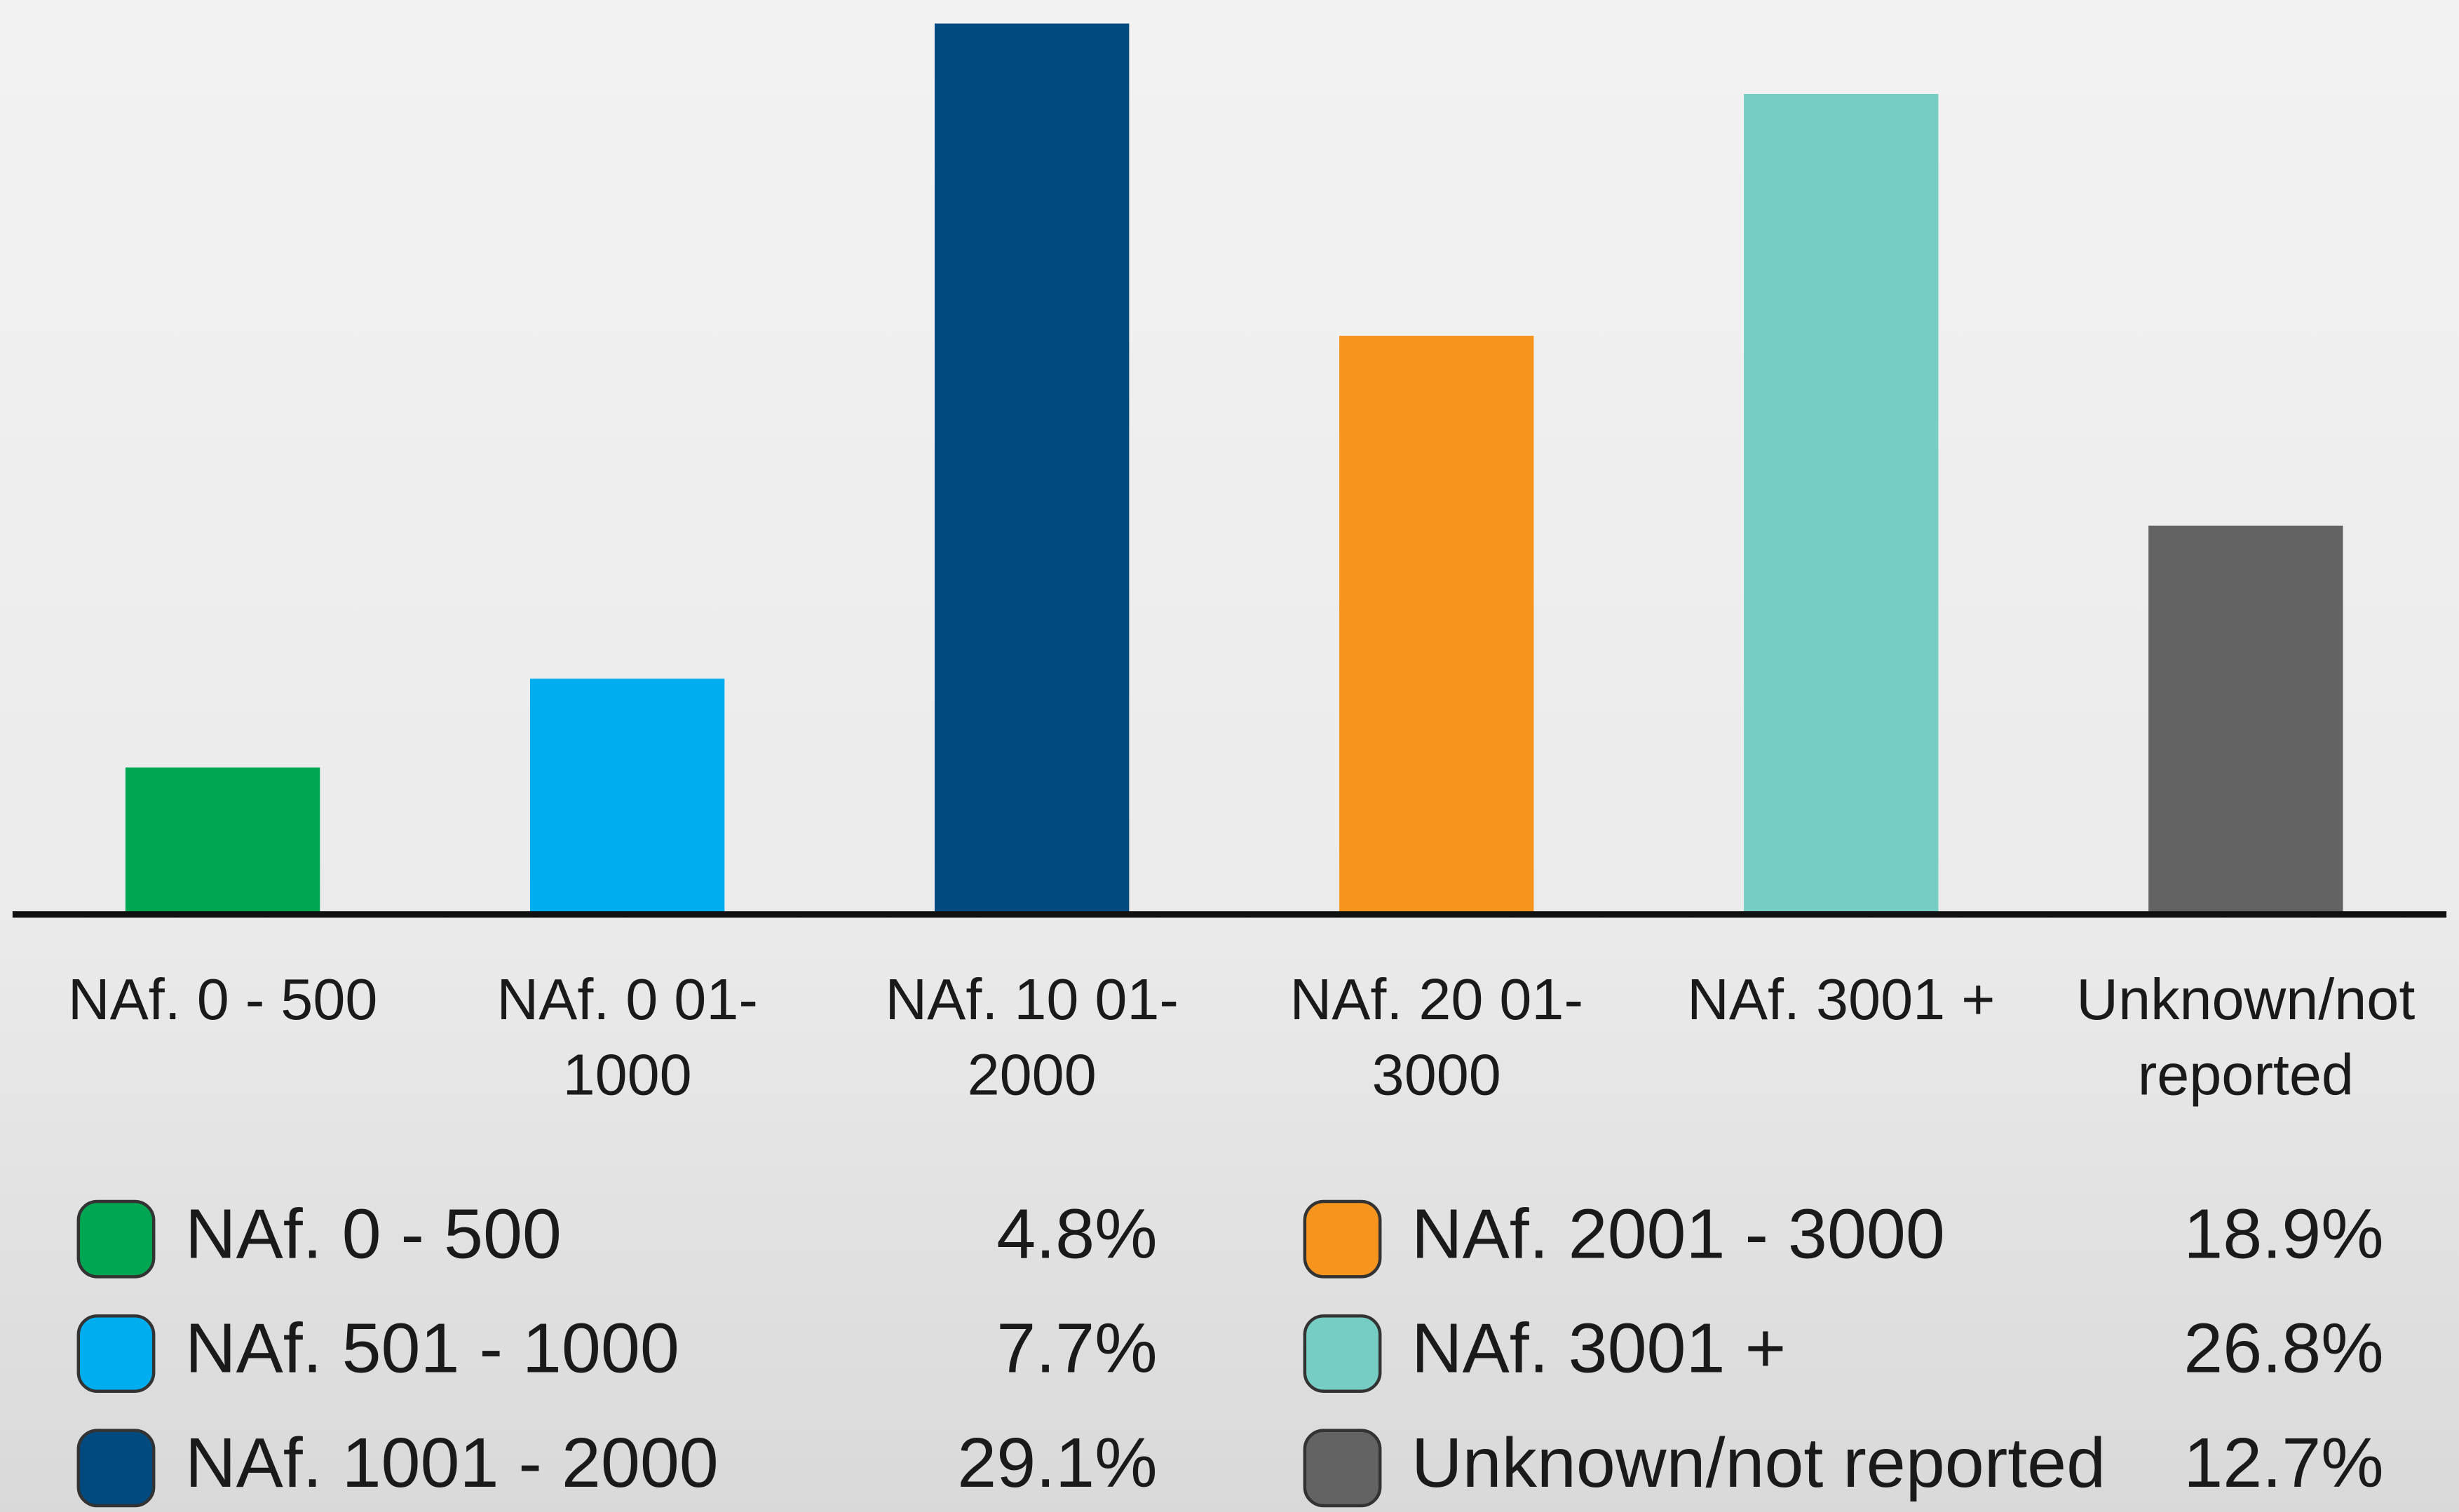 The height and width of the screenshot is (1512, 2459). I want to click on x-tick-label: NAf. 10 01-, so click(1032, 1000).